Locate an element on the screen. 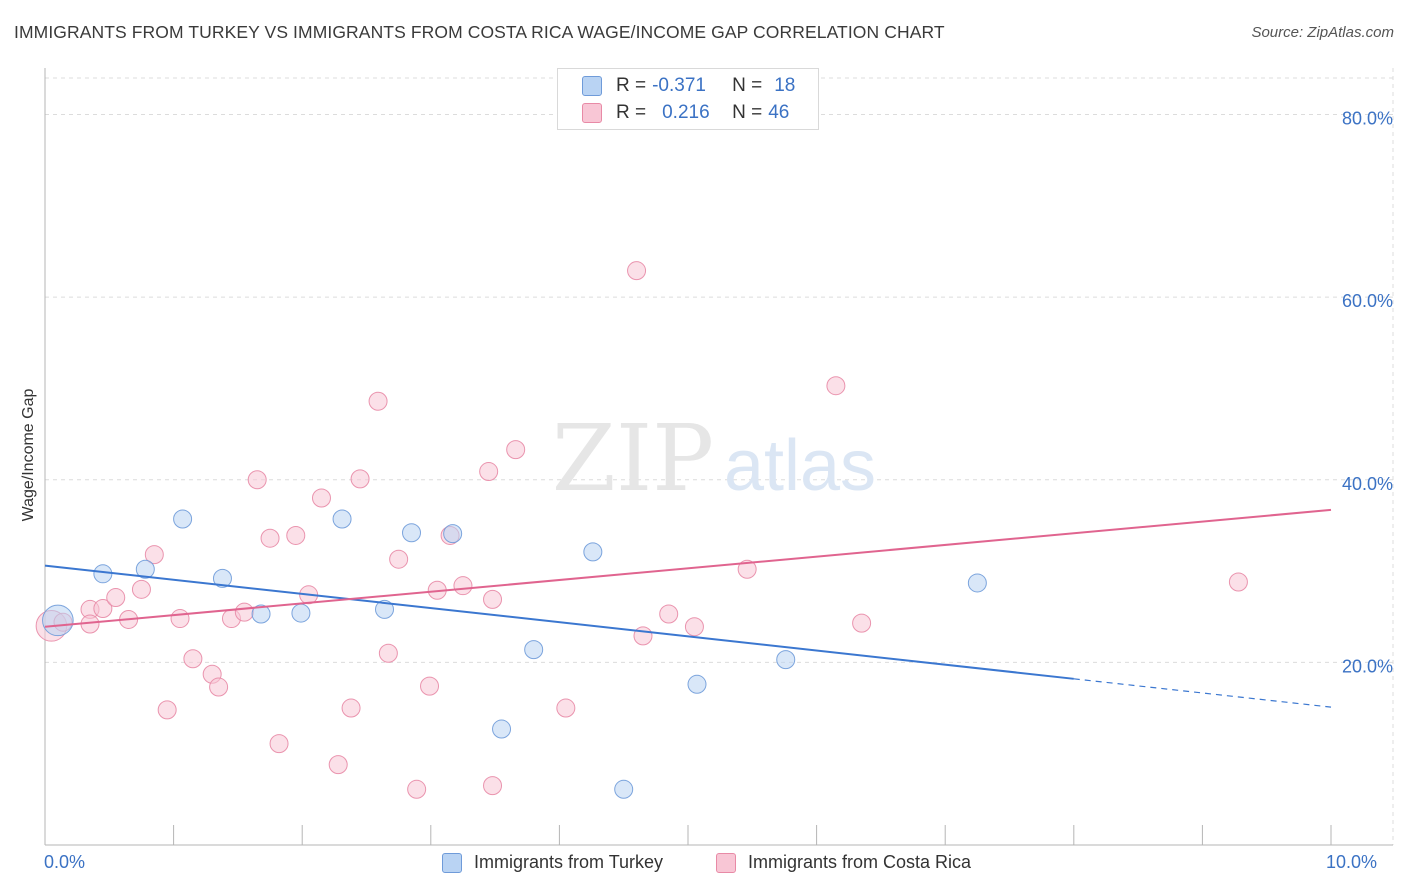 Image resolution: width=1406 pixels, height=892 pixels. legend-r-label-costarica: R = is located at coordinates (631, 112).